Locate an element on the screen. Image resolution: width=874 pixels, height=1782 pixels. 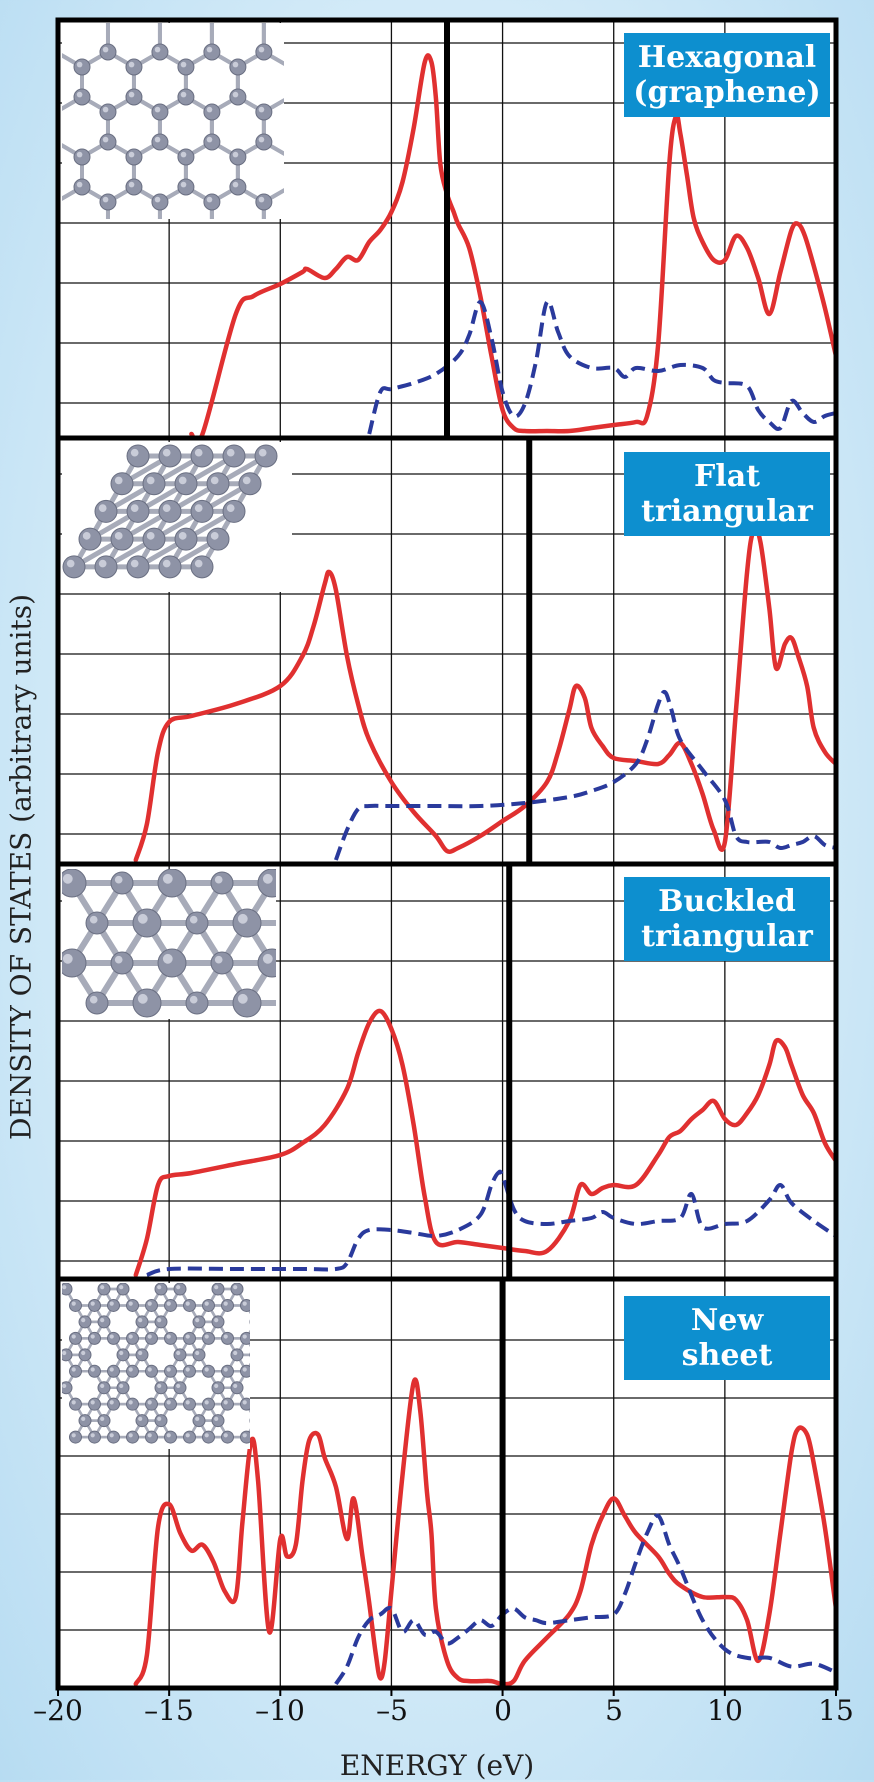
panel-label-buckled-triangular: Buckled triangular is located at coordinates (727, 919).